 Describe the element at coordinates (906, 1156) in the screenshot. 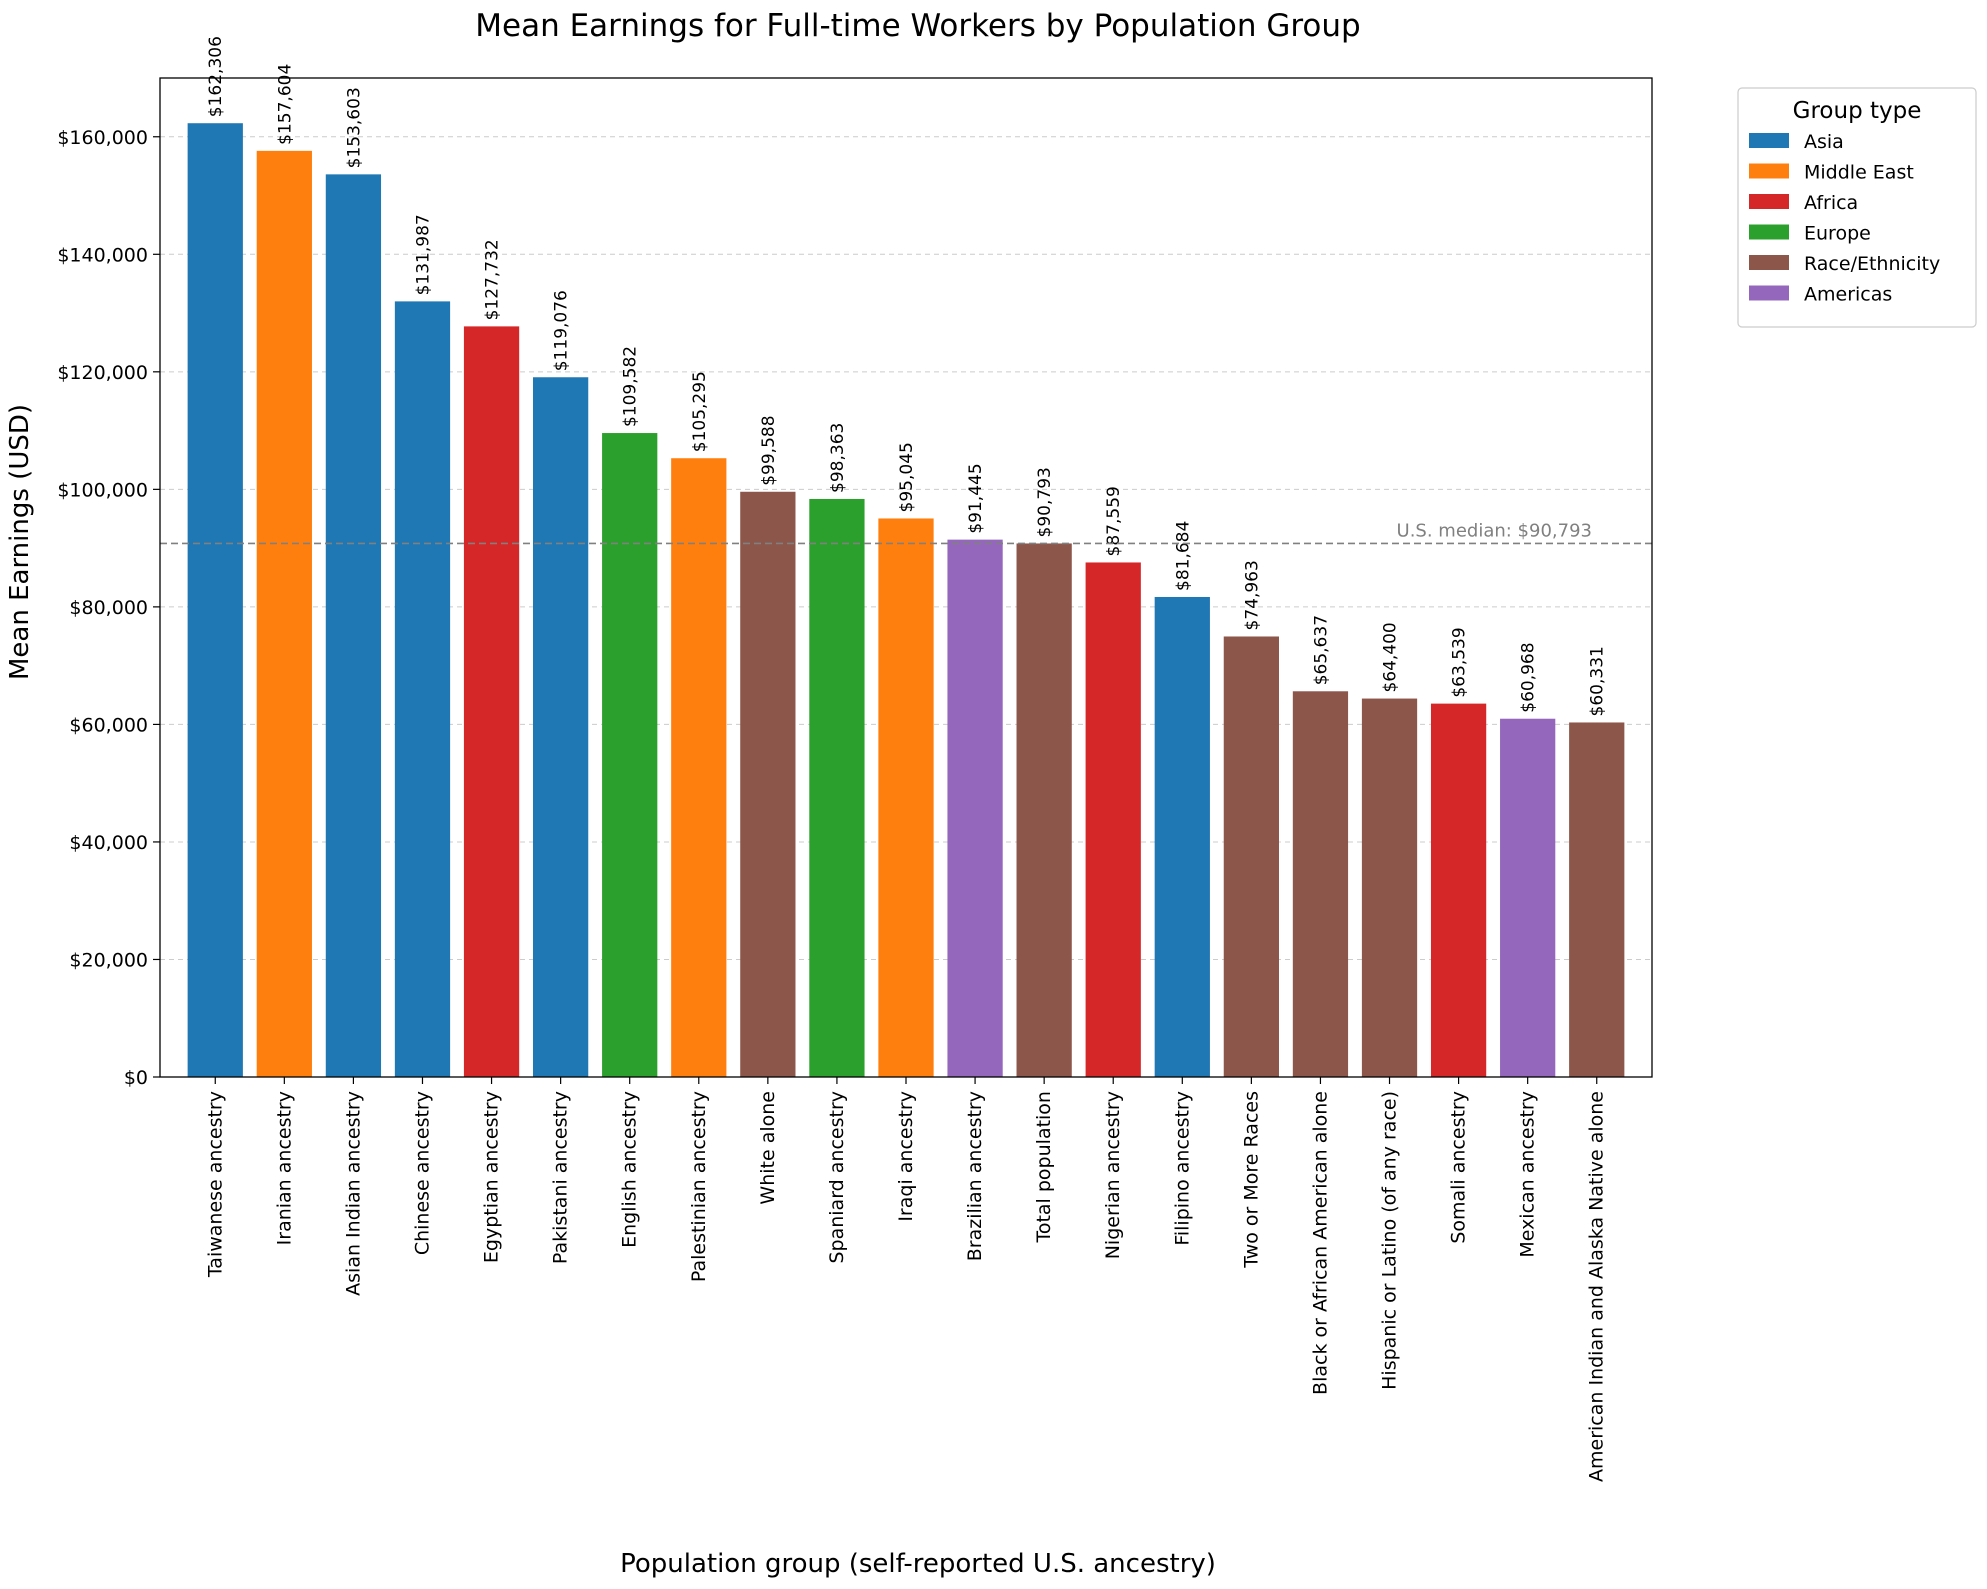

I see `x-tick-label: Iraqi ancestry` at that location.